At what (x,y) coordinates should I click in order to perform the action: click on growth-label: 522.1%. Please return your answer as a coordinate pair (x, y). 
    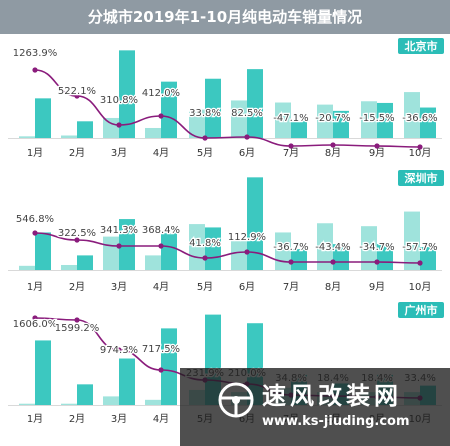
    Looking at the image, I should click on (77, 91).